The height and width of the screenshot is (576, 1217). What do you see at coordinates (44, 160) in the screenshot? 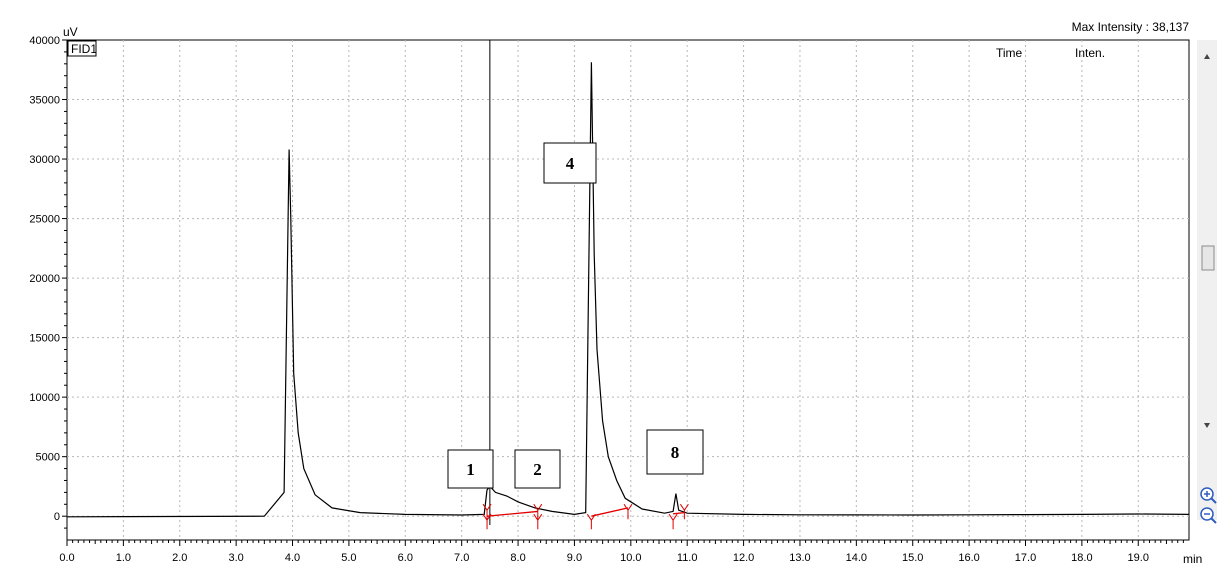
I see `y-tick-label: 30000` at bounding box center [44, 160].